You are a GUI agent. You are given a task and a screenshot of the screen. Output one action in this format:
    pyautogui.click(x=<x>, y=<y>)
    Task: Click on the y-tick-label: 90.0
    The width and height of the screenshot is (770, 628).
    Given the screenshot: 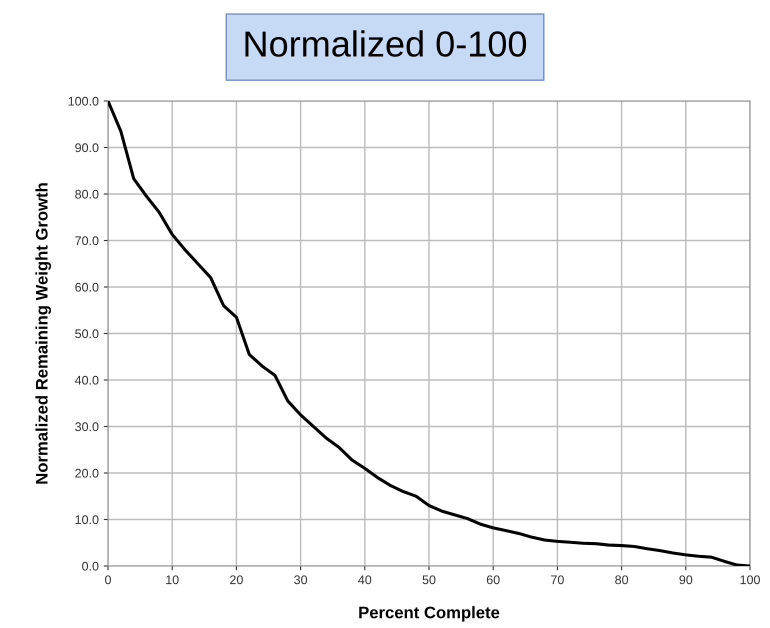 What is the action you would take?
    pyautogui.click(x=86, y=147)
    